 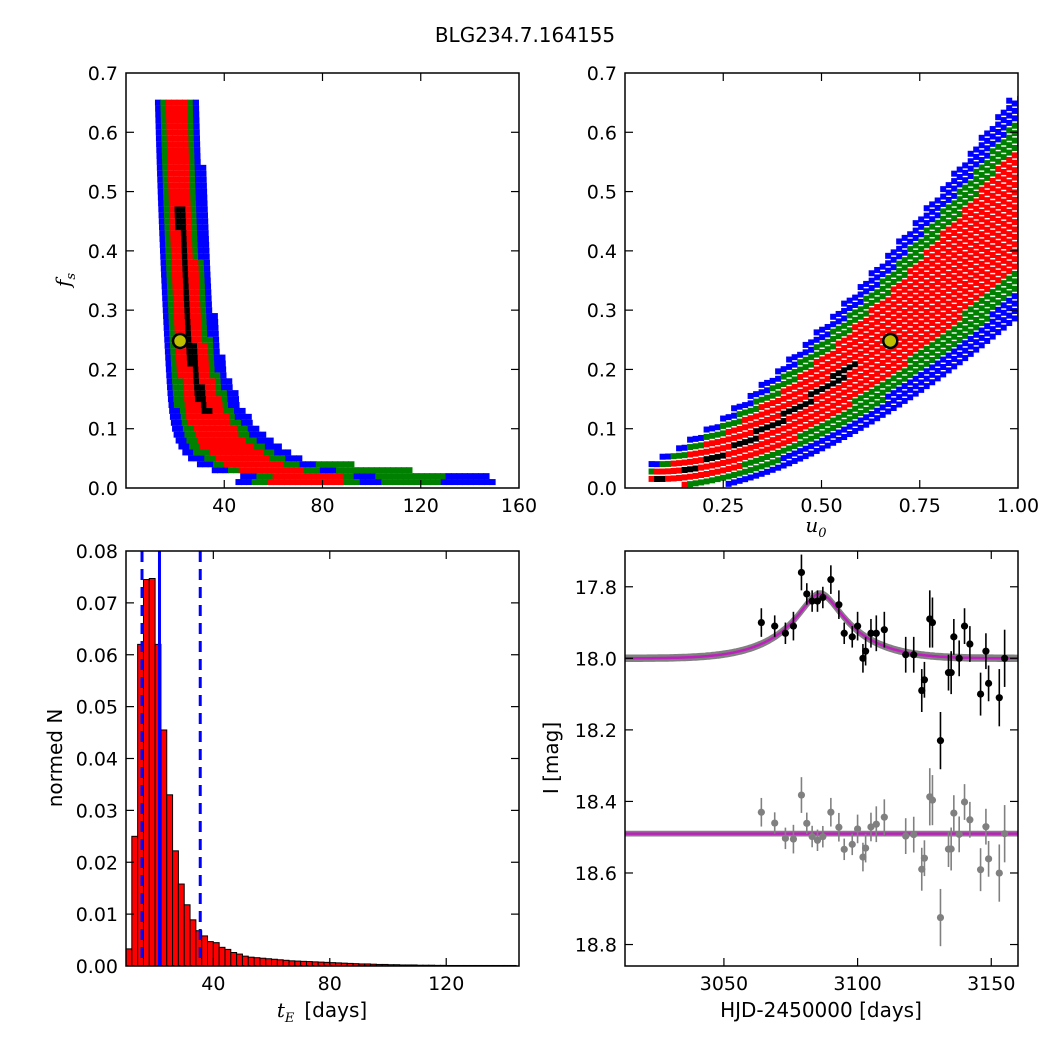 What do you see at coordinates (180, 341) in the screenshot?
I see `best-fit-marker` at bounding box center [180, 341].